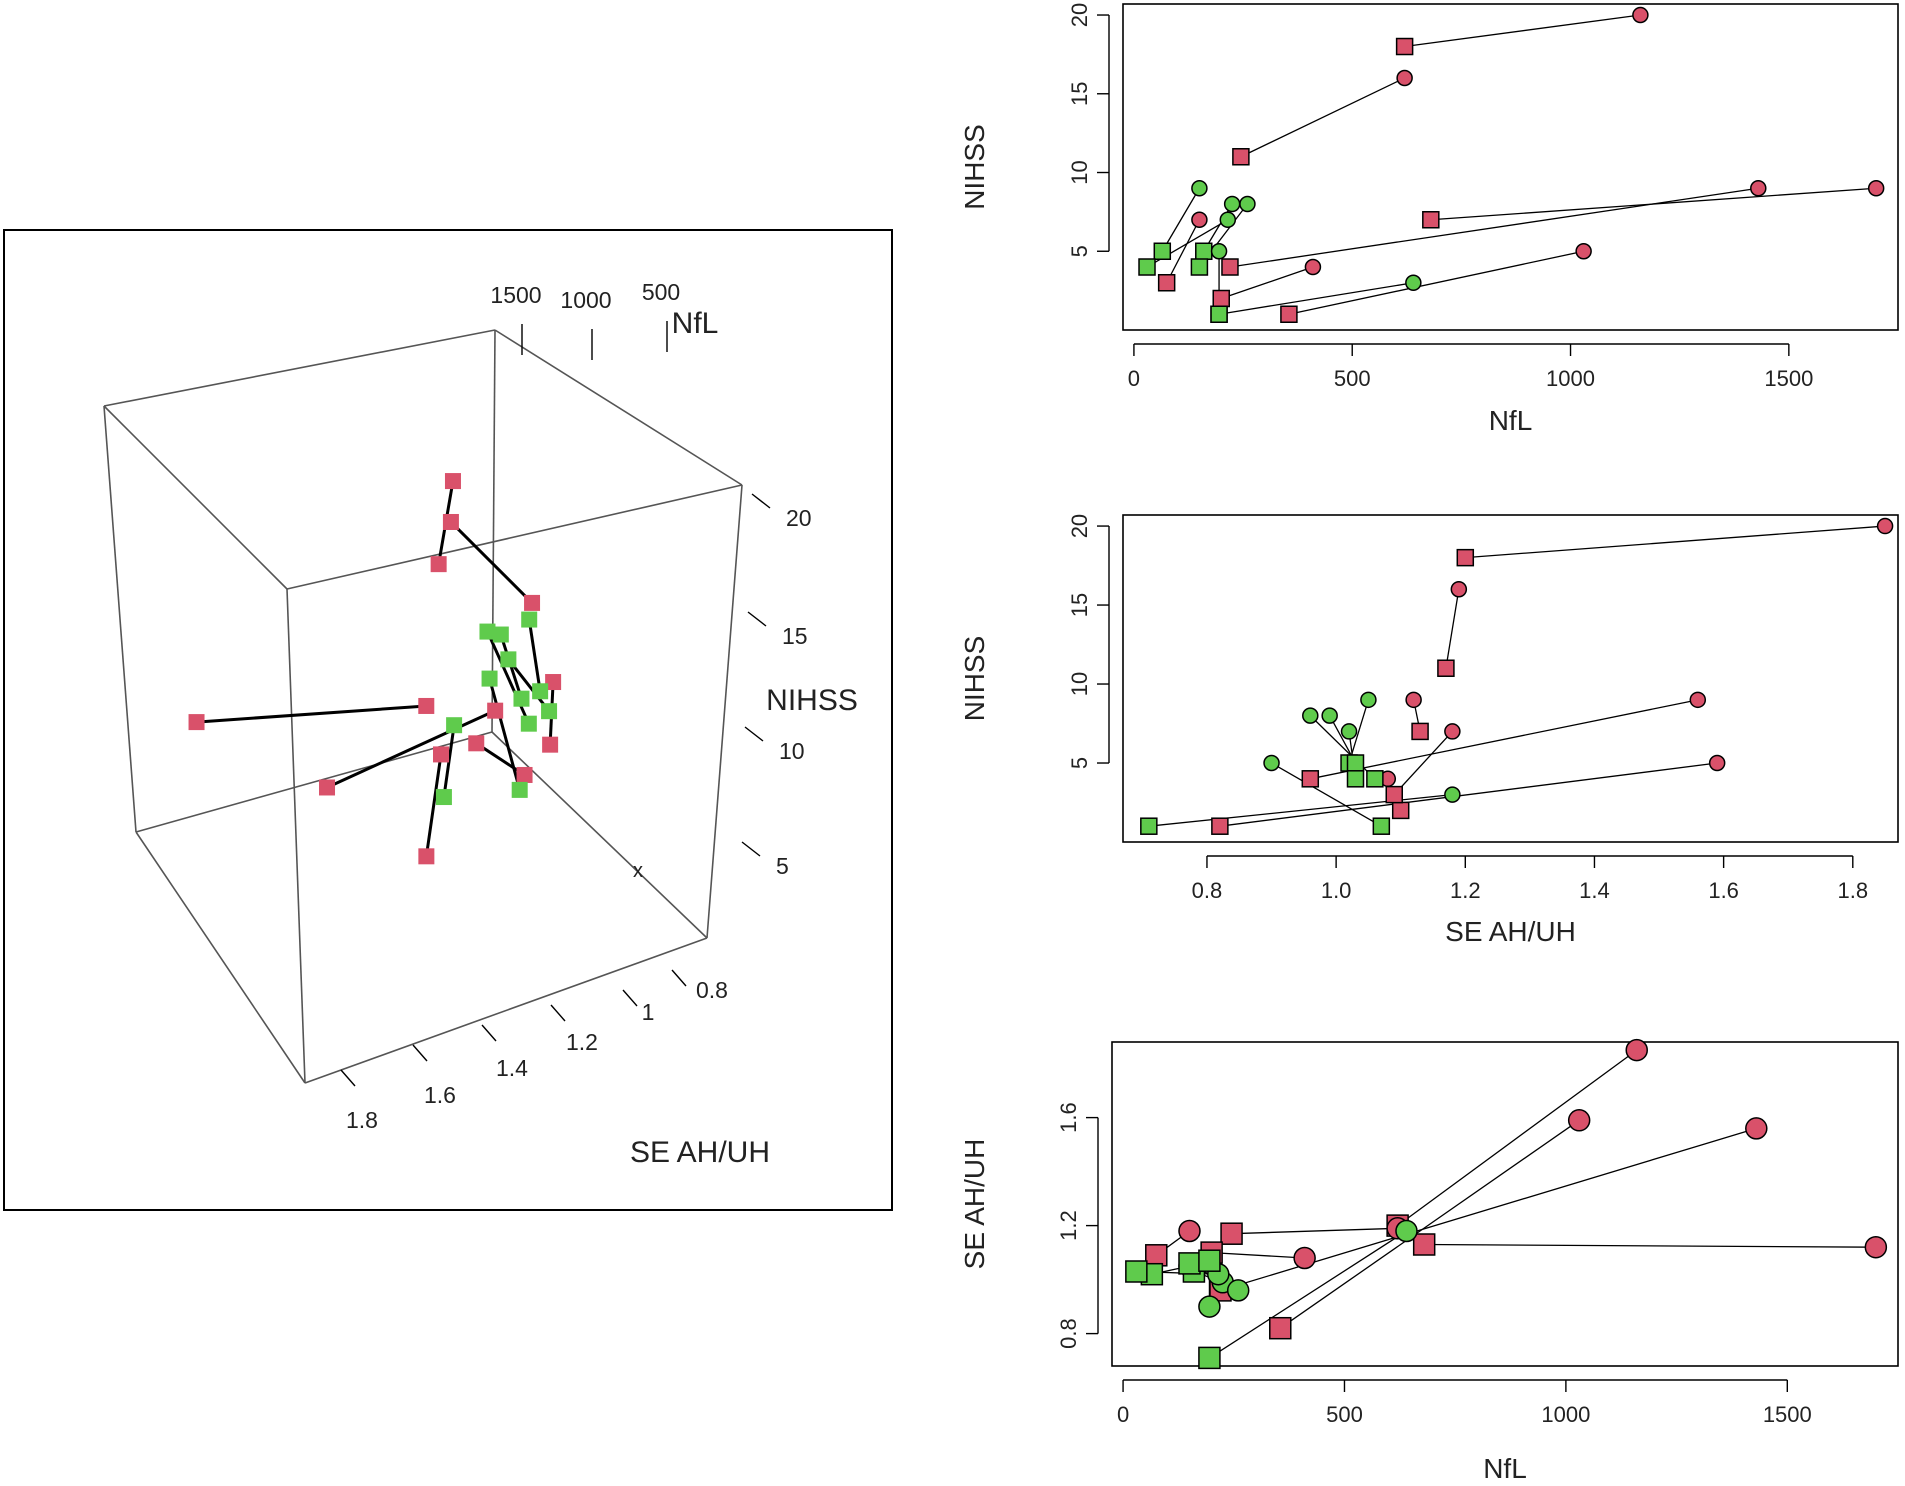  Describe the element at coordinates (582, 1042) in the screenshot. I see `se-tick-label: 1.2` at that location.